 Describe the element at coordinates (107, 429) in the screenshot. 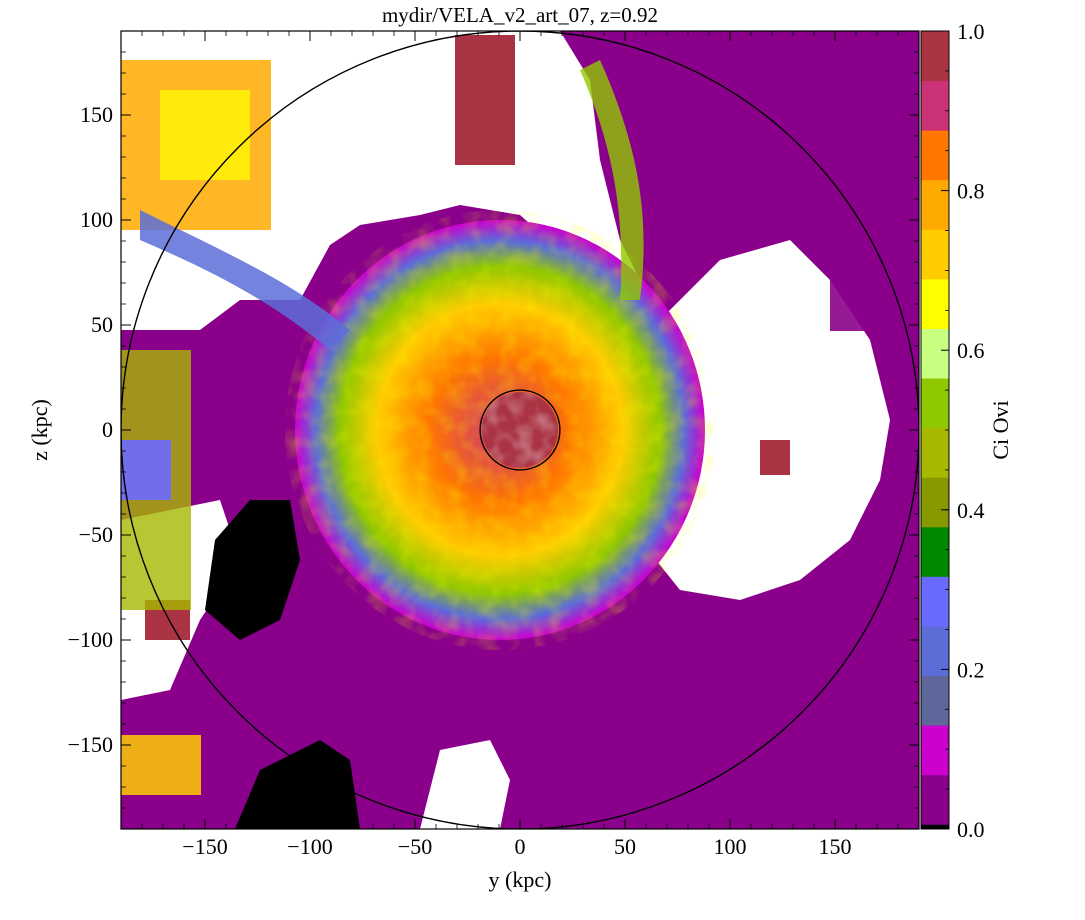

I see `y-tick-label: 0` at that location.